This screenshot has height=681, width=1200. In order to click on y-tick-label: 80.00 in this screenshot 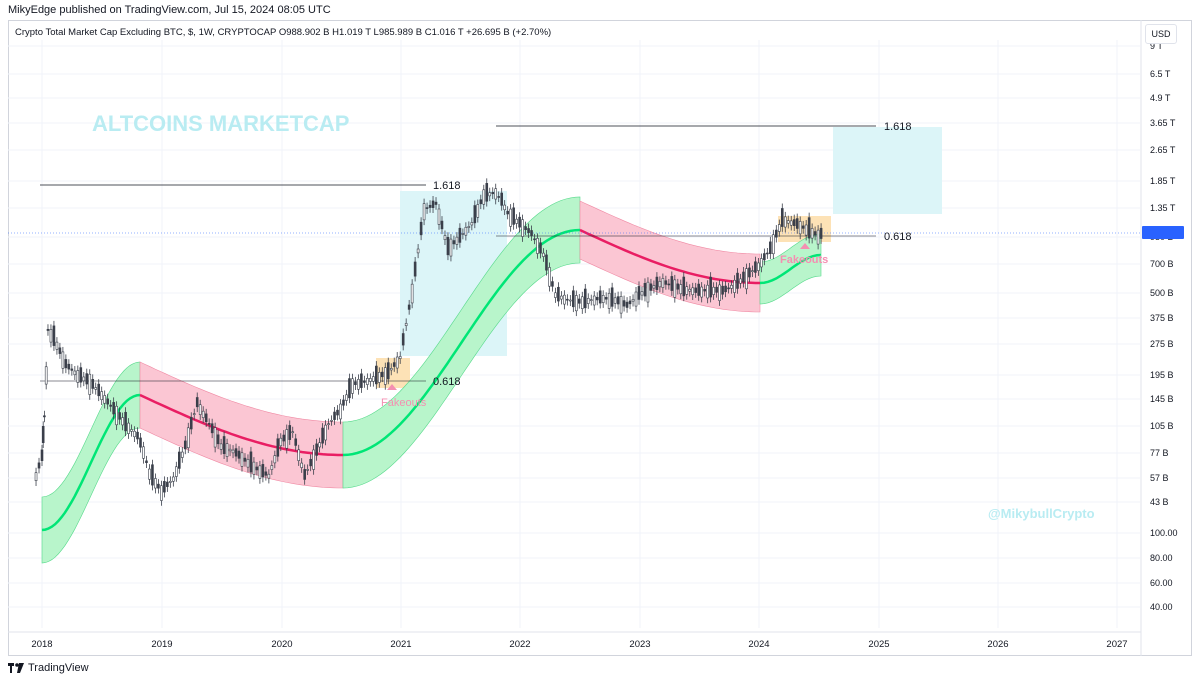, I will do `click(1161, 558)`.